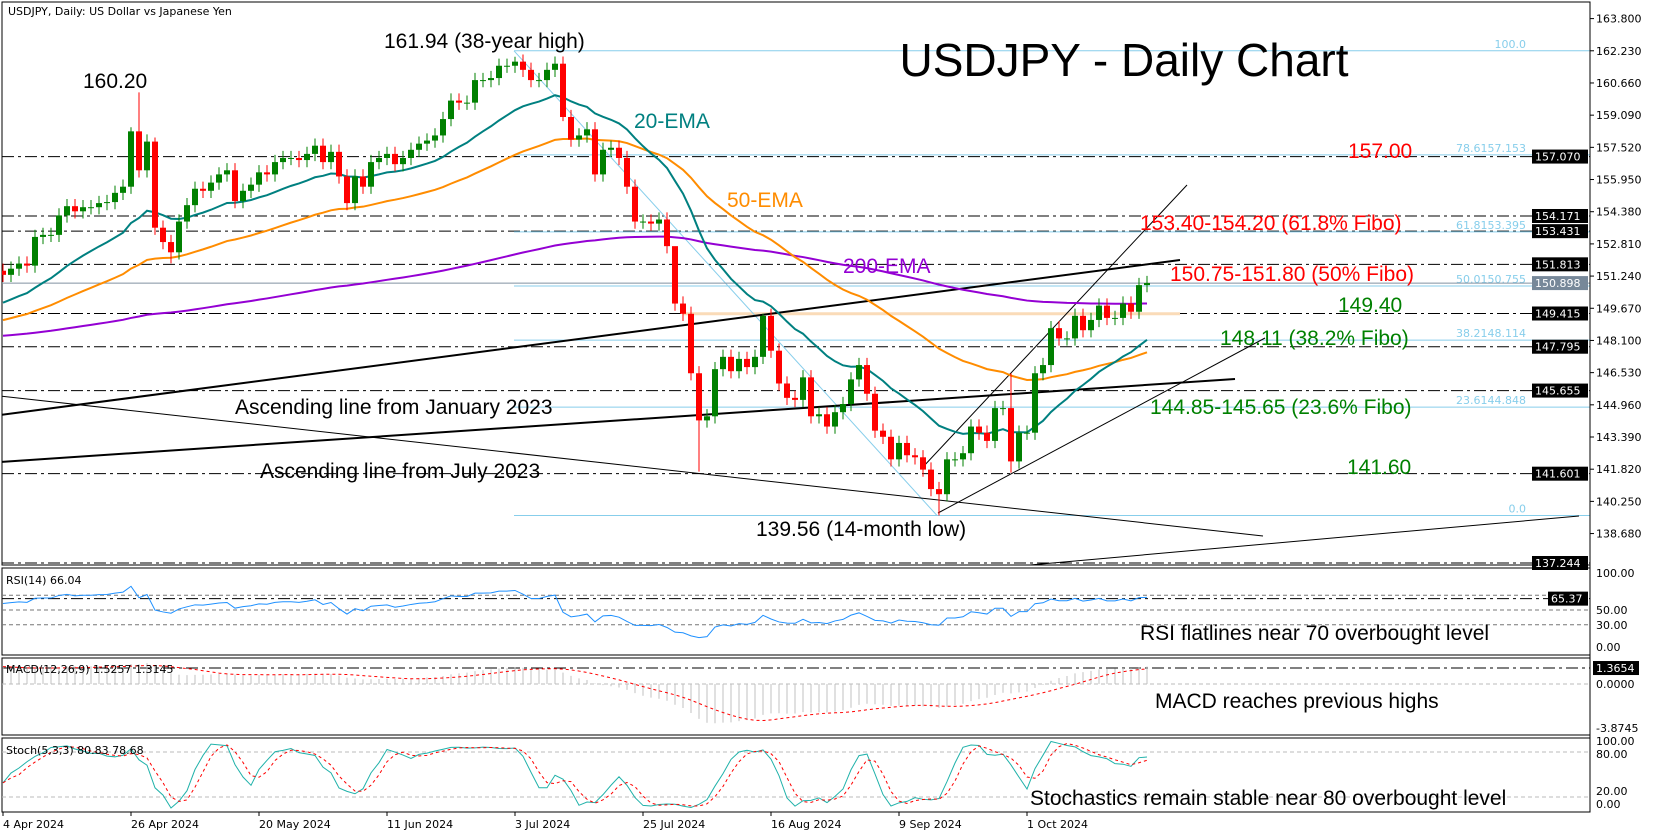  Describe the element at coordinates (575, 774) in the screenshot. I see `stoch-k-line` at that location.